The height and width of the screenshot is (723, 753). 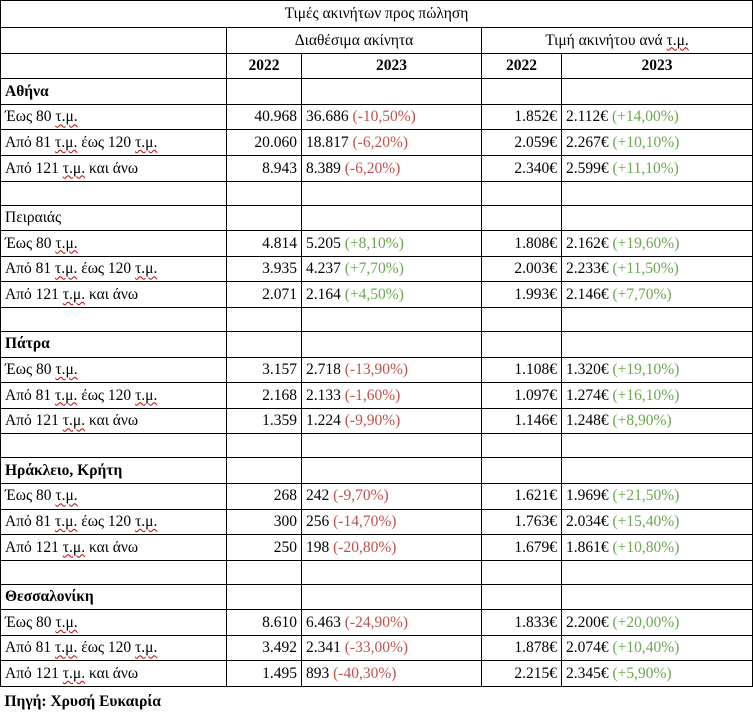 I want to click on price-2023: 1.248€ (+8,90%), so click(x=656, y=421).